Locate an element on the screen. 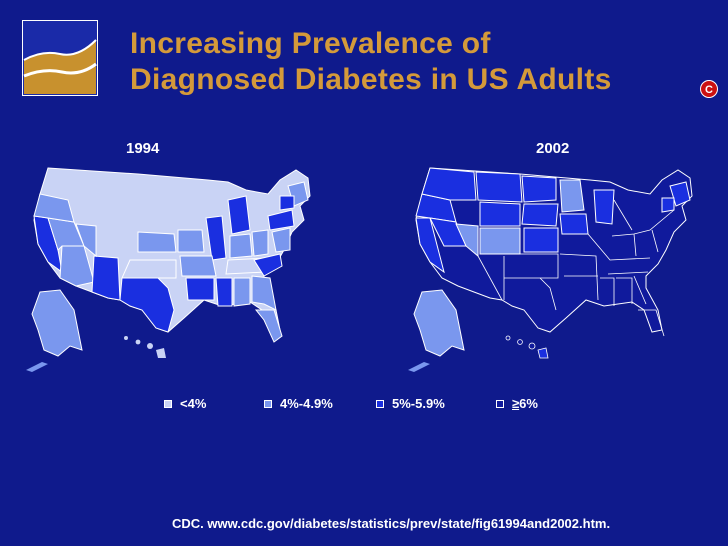 The image size is (728, 546). legend-label-ge6-symbol: ≥ is located at coordinates (516, 403).